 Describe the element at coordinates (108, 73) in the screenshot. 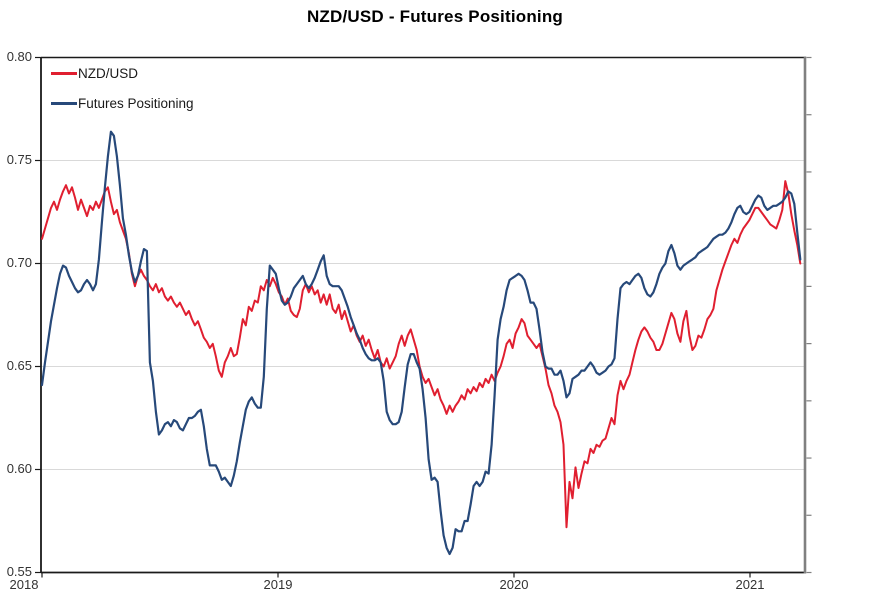

I see `legend-label-nzdusd: NZD/USD` at that location.